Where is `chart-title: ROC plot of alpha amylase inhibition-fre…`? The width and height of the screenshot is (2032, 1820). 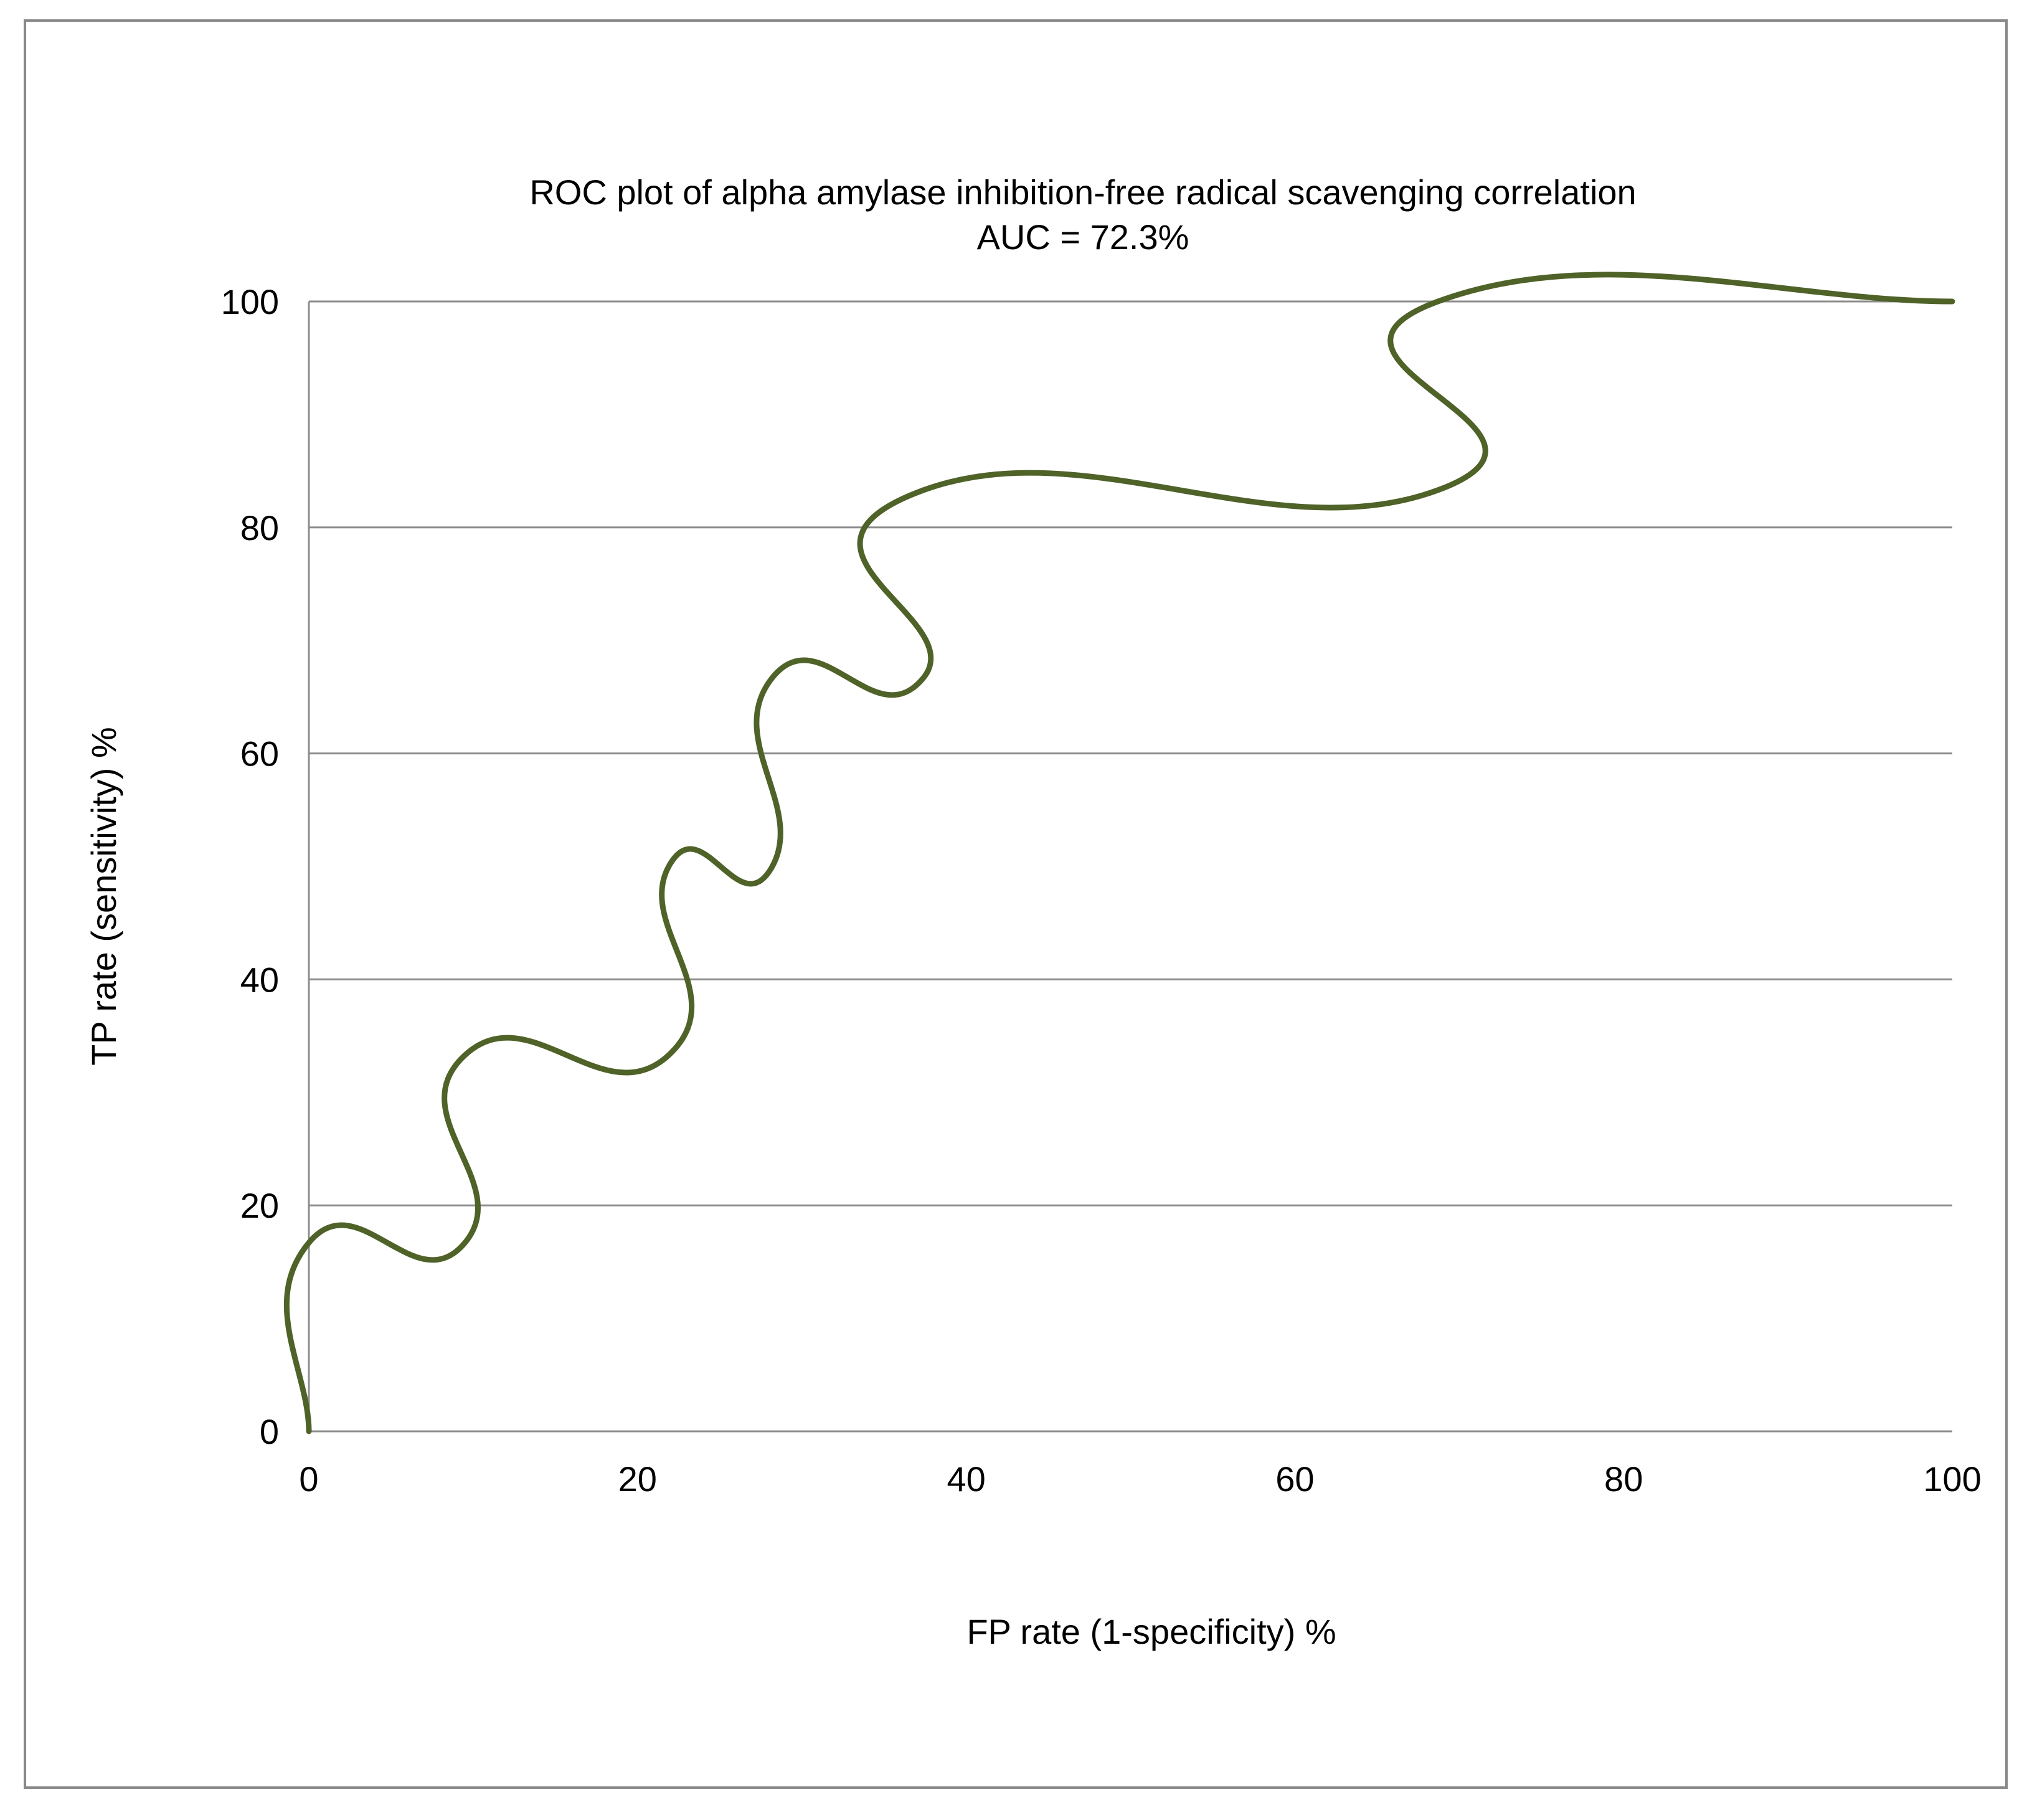 chart-title: ROC plot of alpha amylase inhibition-fre… is located at coordinates (1082, 193).